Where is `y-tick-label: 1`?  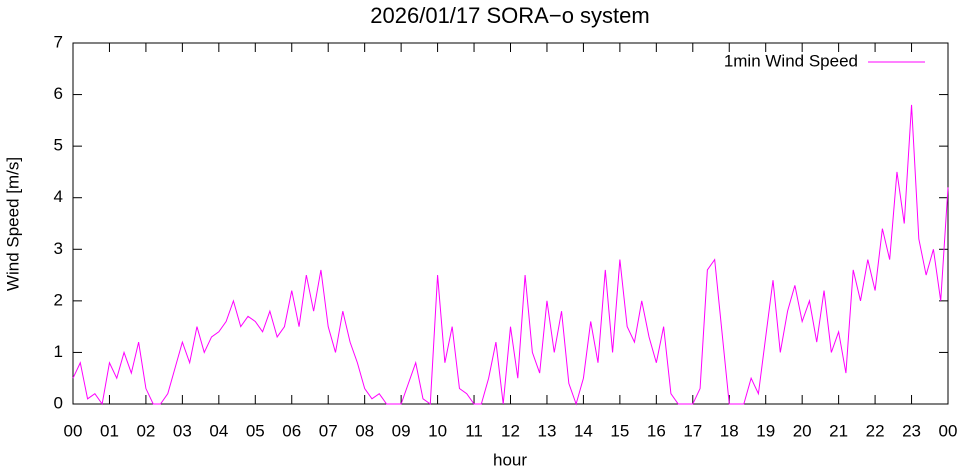 y-tick-label: 1 is located at coordinates (58, 351).